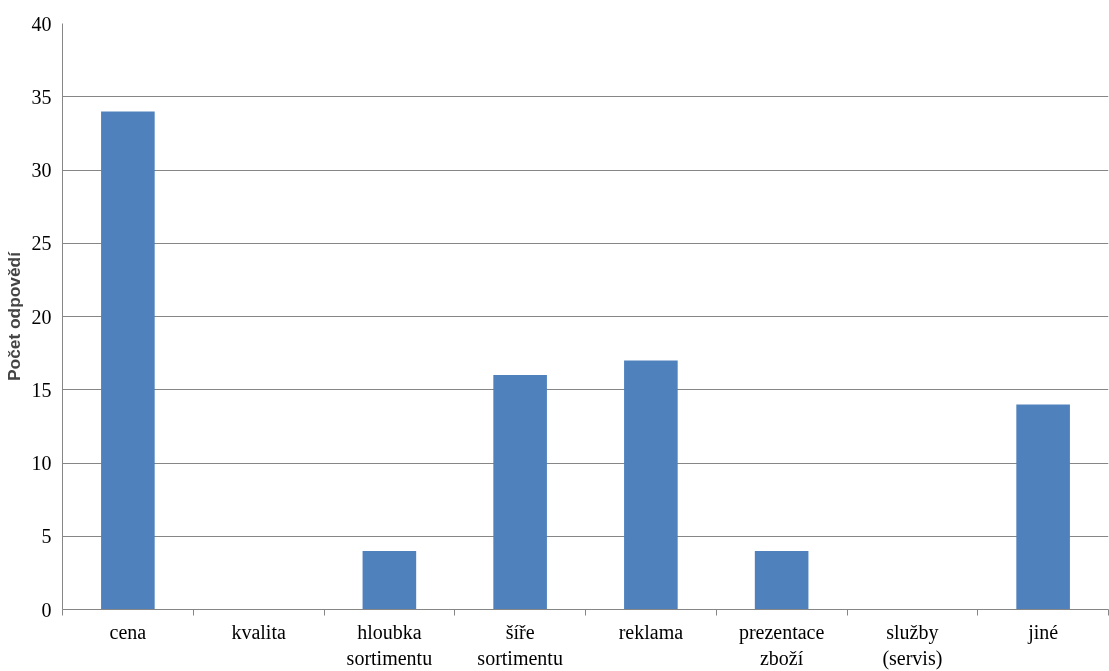 This screenshot has height=671, width=1109. I want to click on y-tick-label: 20, so click(41, 316).